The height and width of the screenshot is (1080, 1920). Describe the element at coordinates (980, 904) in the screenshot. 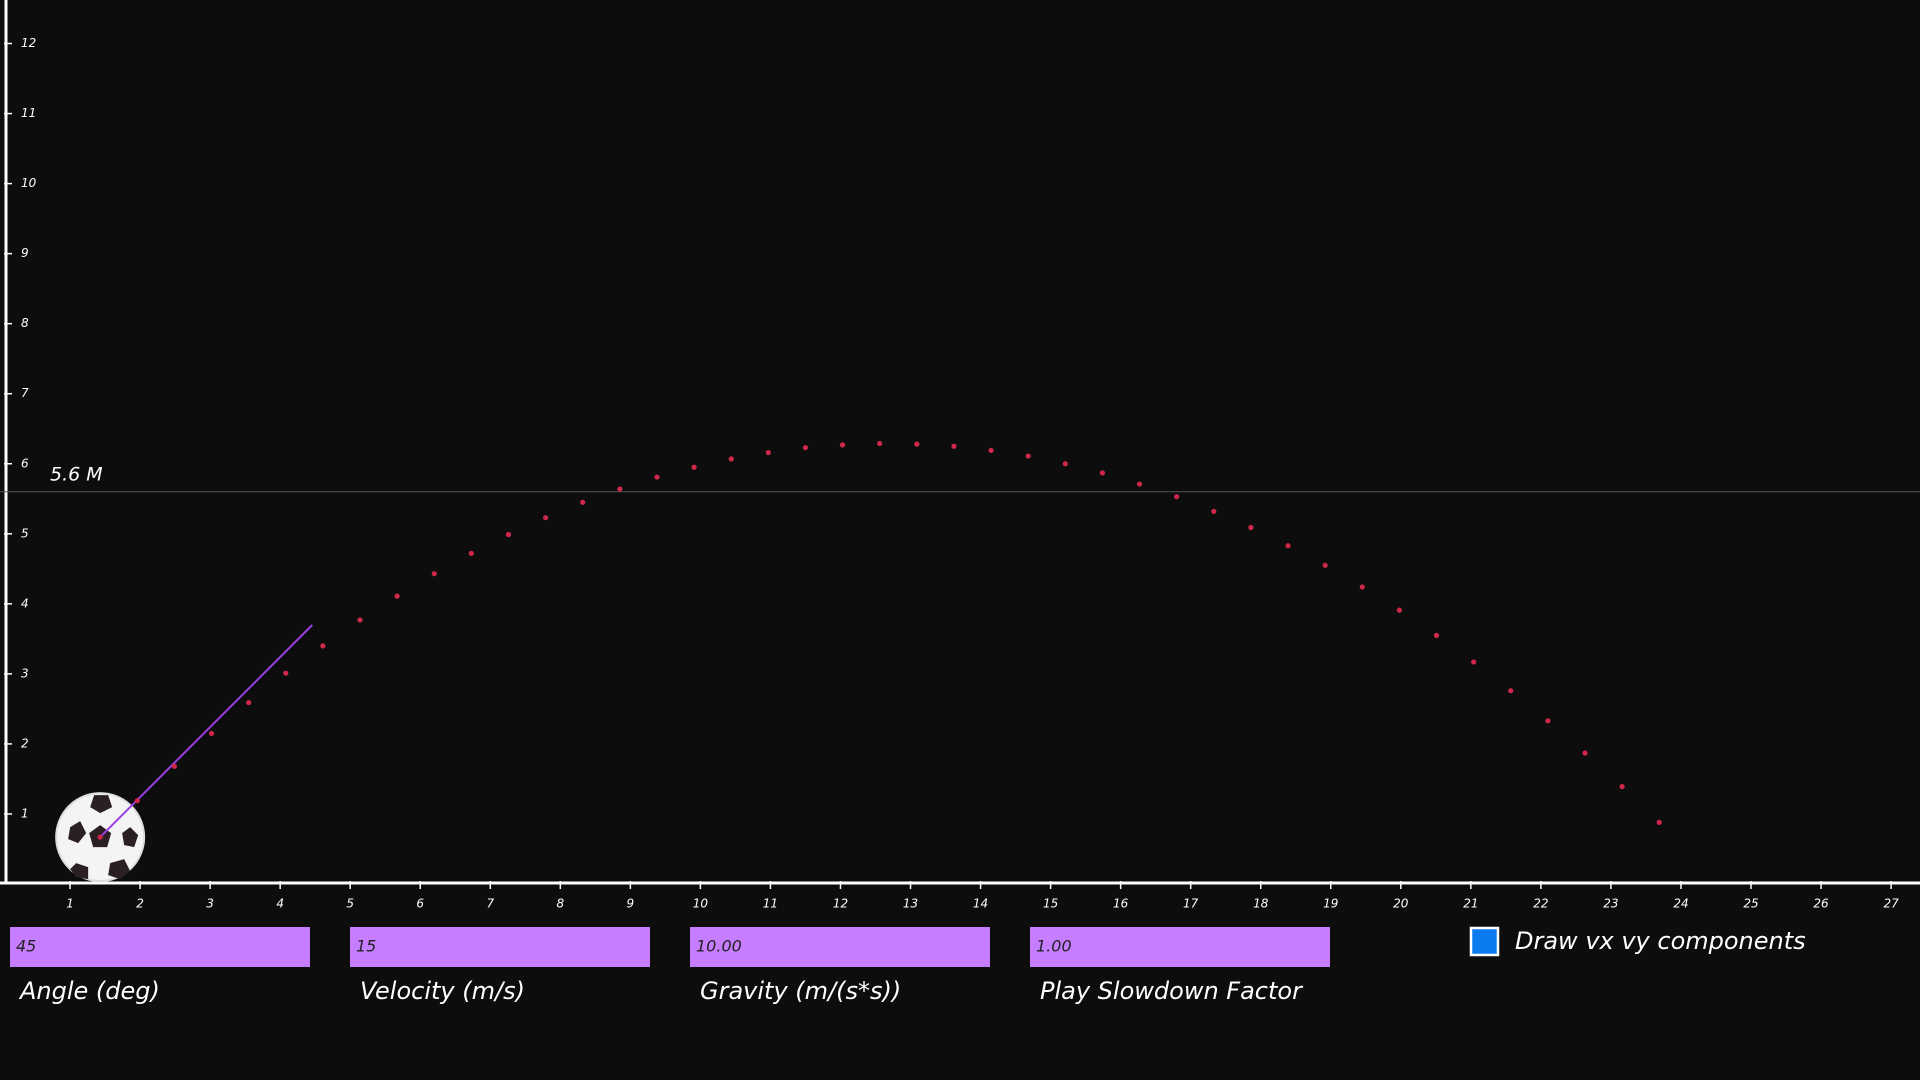

I see `x-tick-label: 14` at that location.